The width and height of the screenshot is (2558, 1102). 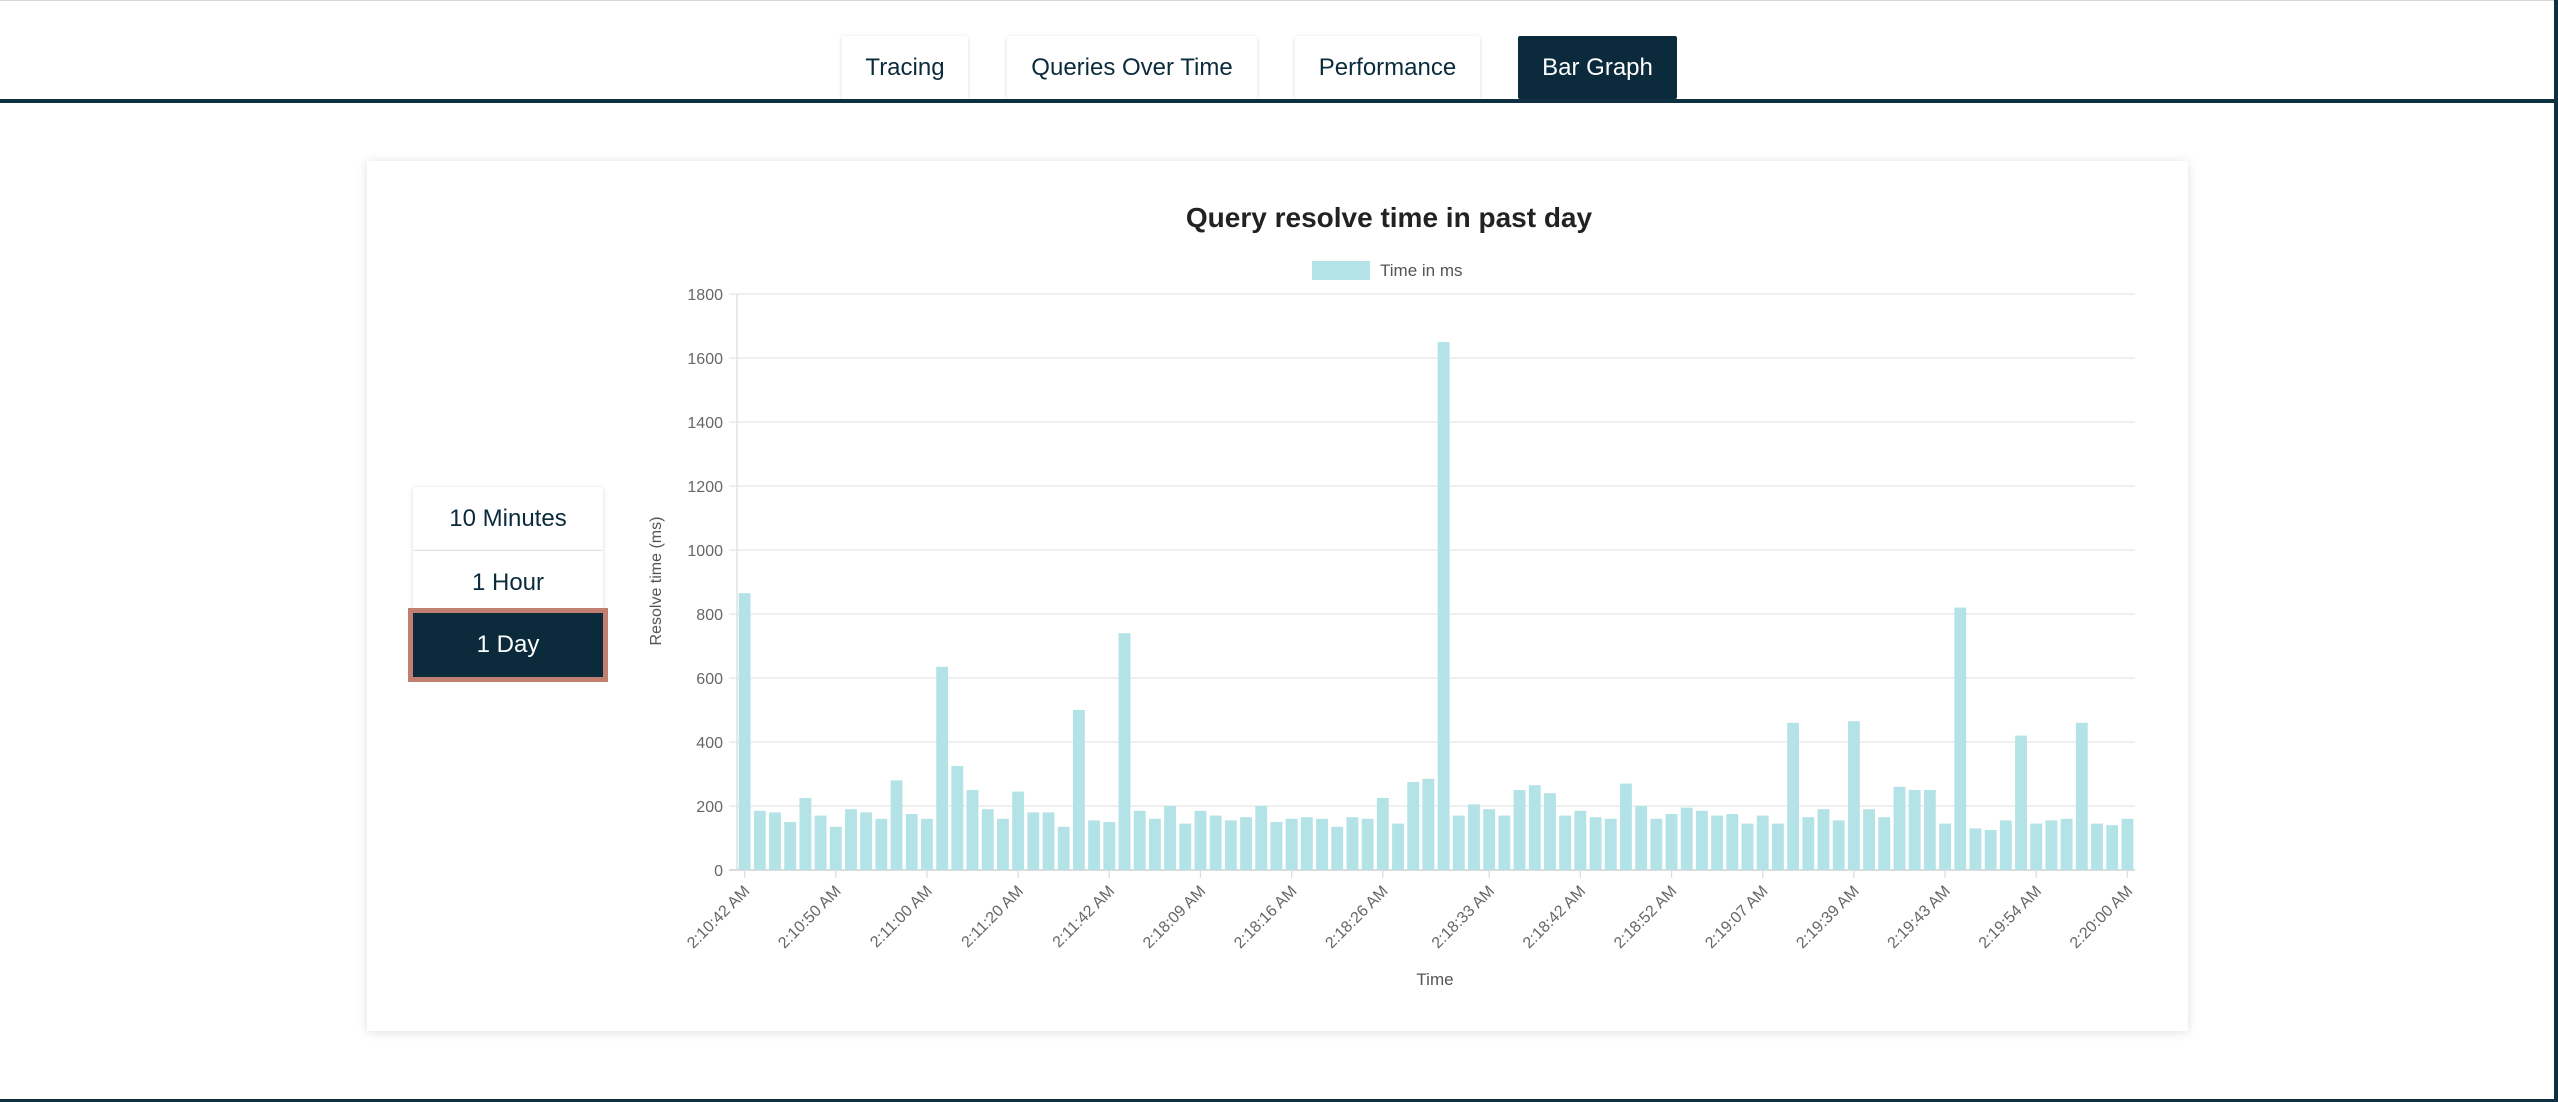 What do you see at coordinates (718, 871) in the screenshot?
I see `y-tick-label: 0` at bounding box center [718, 871].